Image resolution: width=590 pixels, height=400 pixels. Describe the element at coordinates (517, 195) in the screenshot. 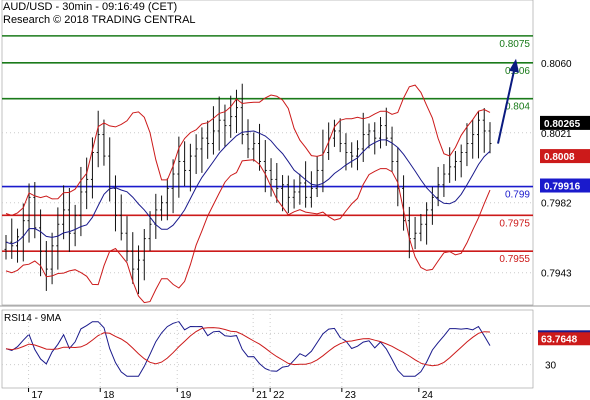

I see `level-label: 0.799` at that location.